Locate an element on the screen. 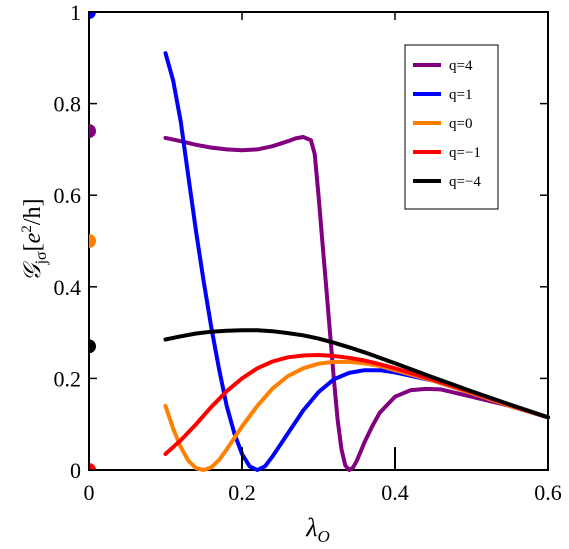 Image resolution: width=569 pixels, height=549 pixels. x-tick-label: 0.2 is located at coordinates (242, 492).